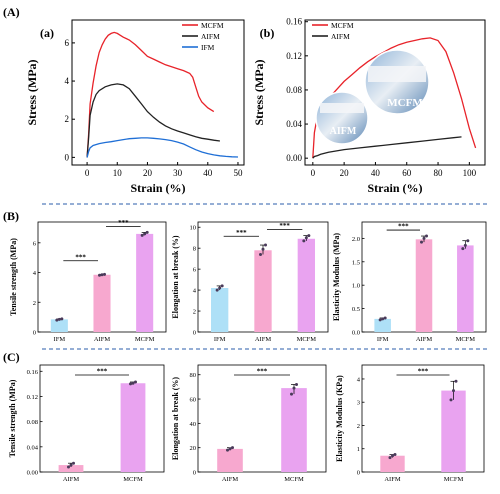 This screenshot has height=494, width=500. I want to click on series-line-aifm, so click(153, 120).